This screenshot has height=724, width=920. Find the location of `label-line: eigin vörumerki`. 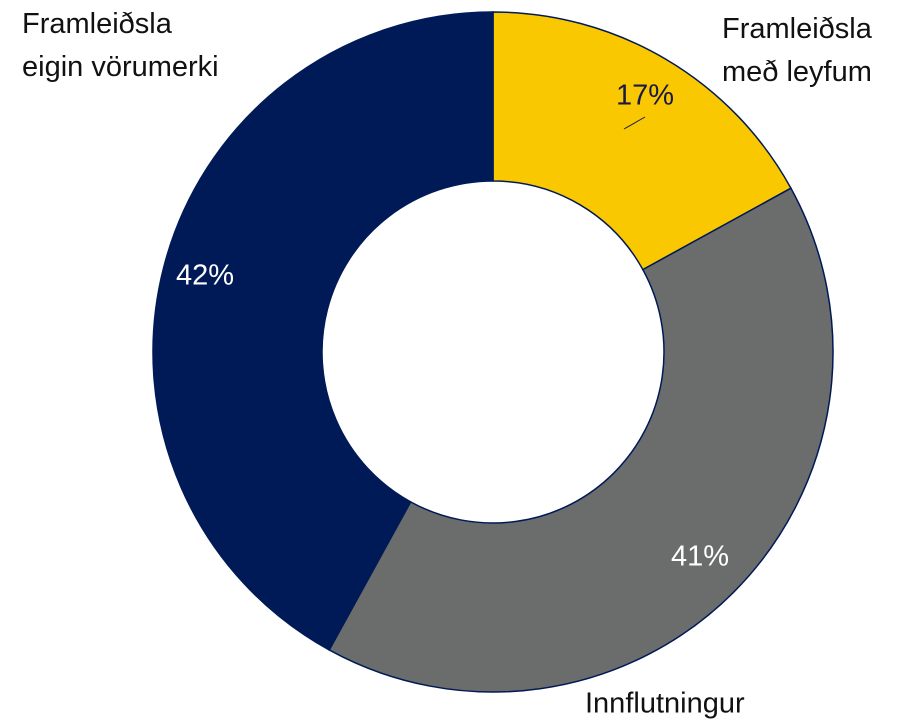

label-line: eigin vörumerki is located at coordinates (120, 67).